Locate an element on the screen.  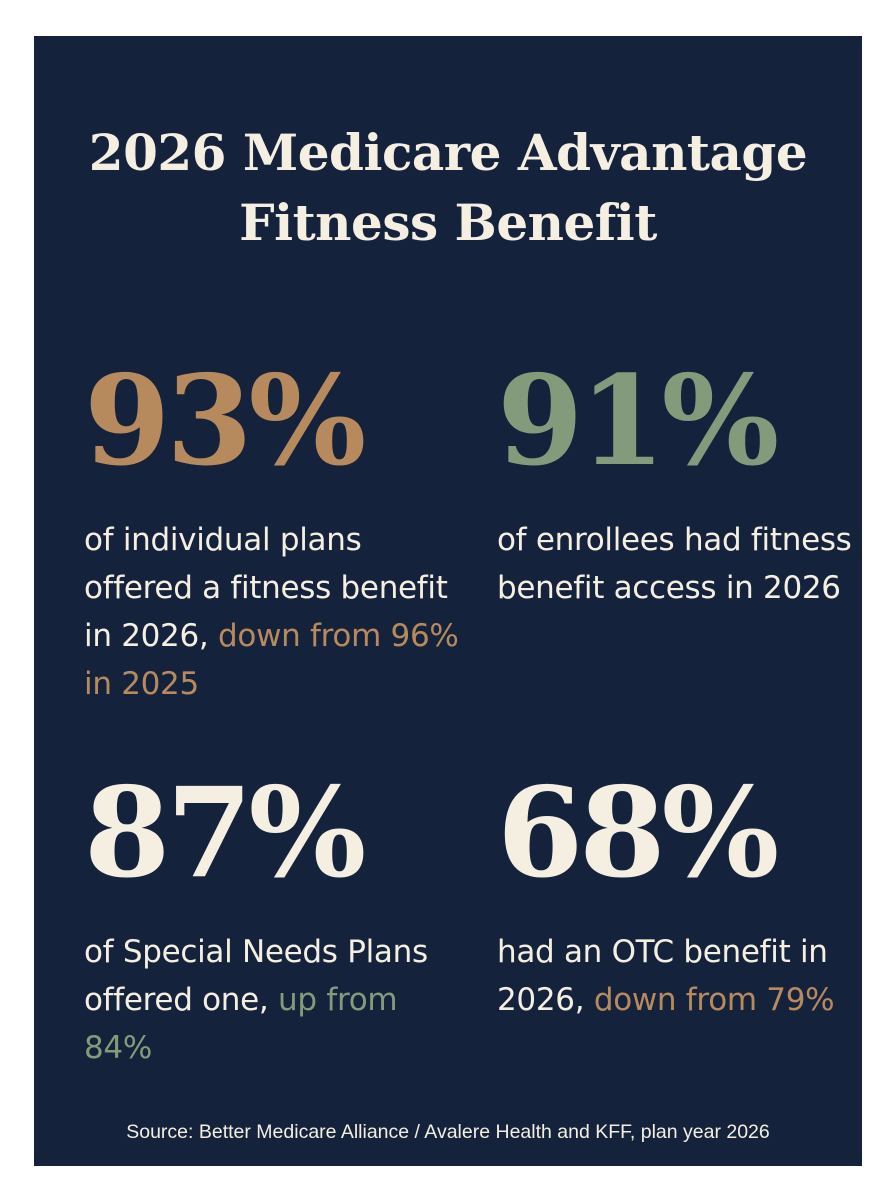
title-line-1: 2026 Medicare Advantage is located at coordinates (448, 152).